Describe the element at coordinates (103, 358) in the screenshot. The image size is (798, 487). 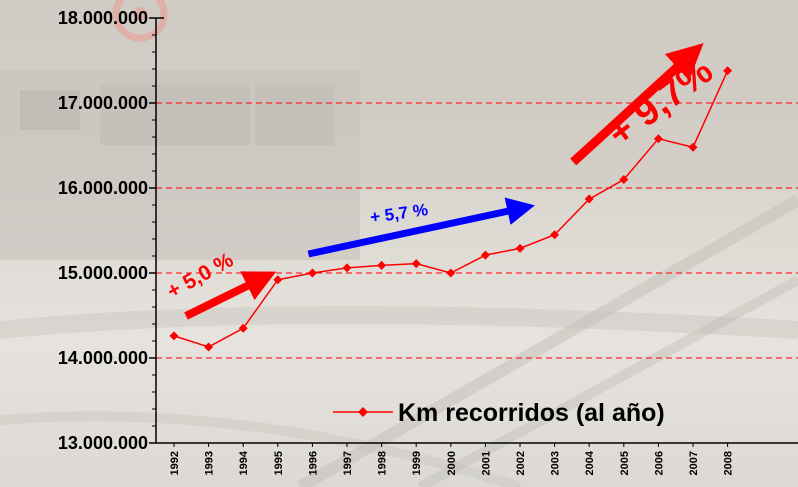
I see `y-tick-label: 14.000.000` at that location.